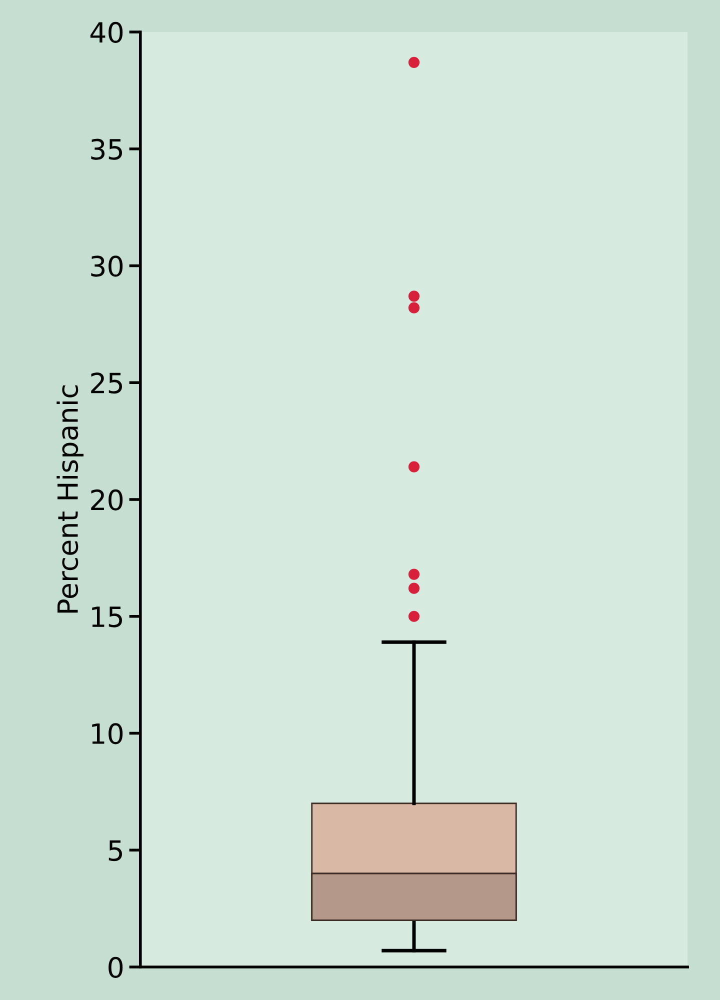 The image size is (720, 1000). What do you see at coordinates (107, 733) in the screenshot?
I see `y-tick-label: 10` at bounding box center [107, 733].